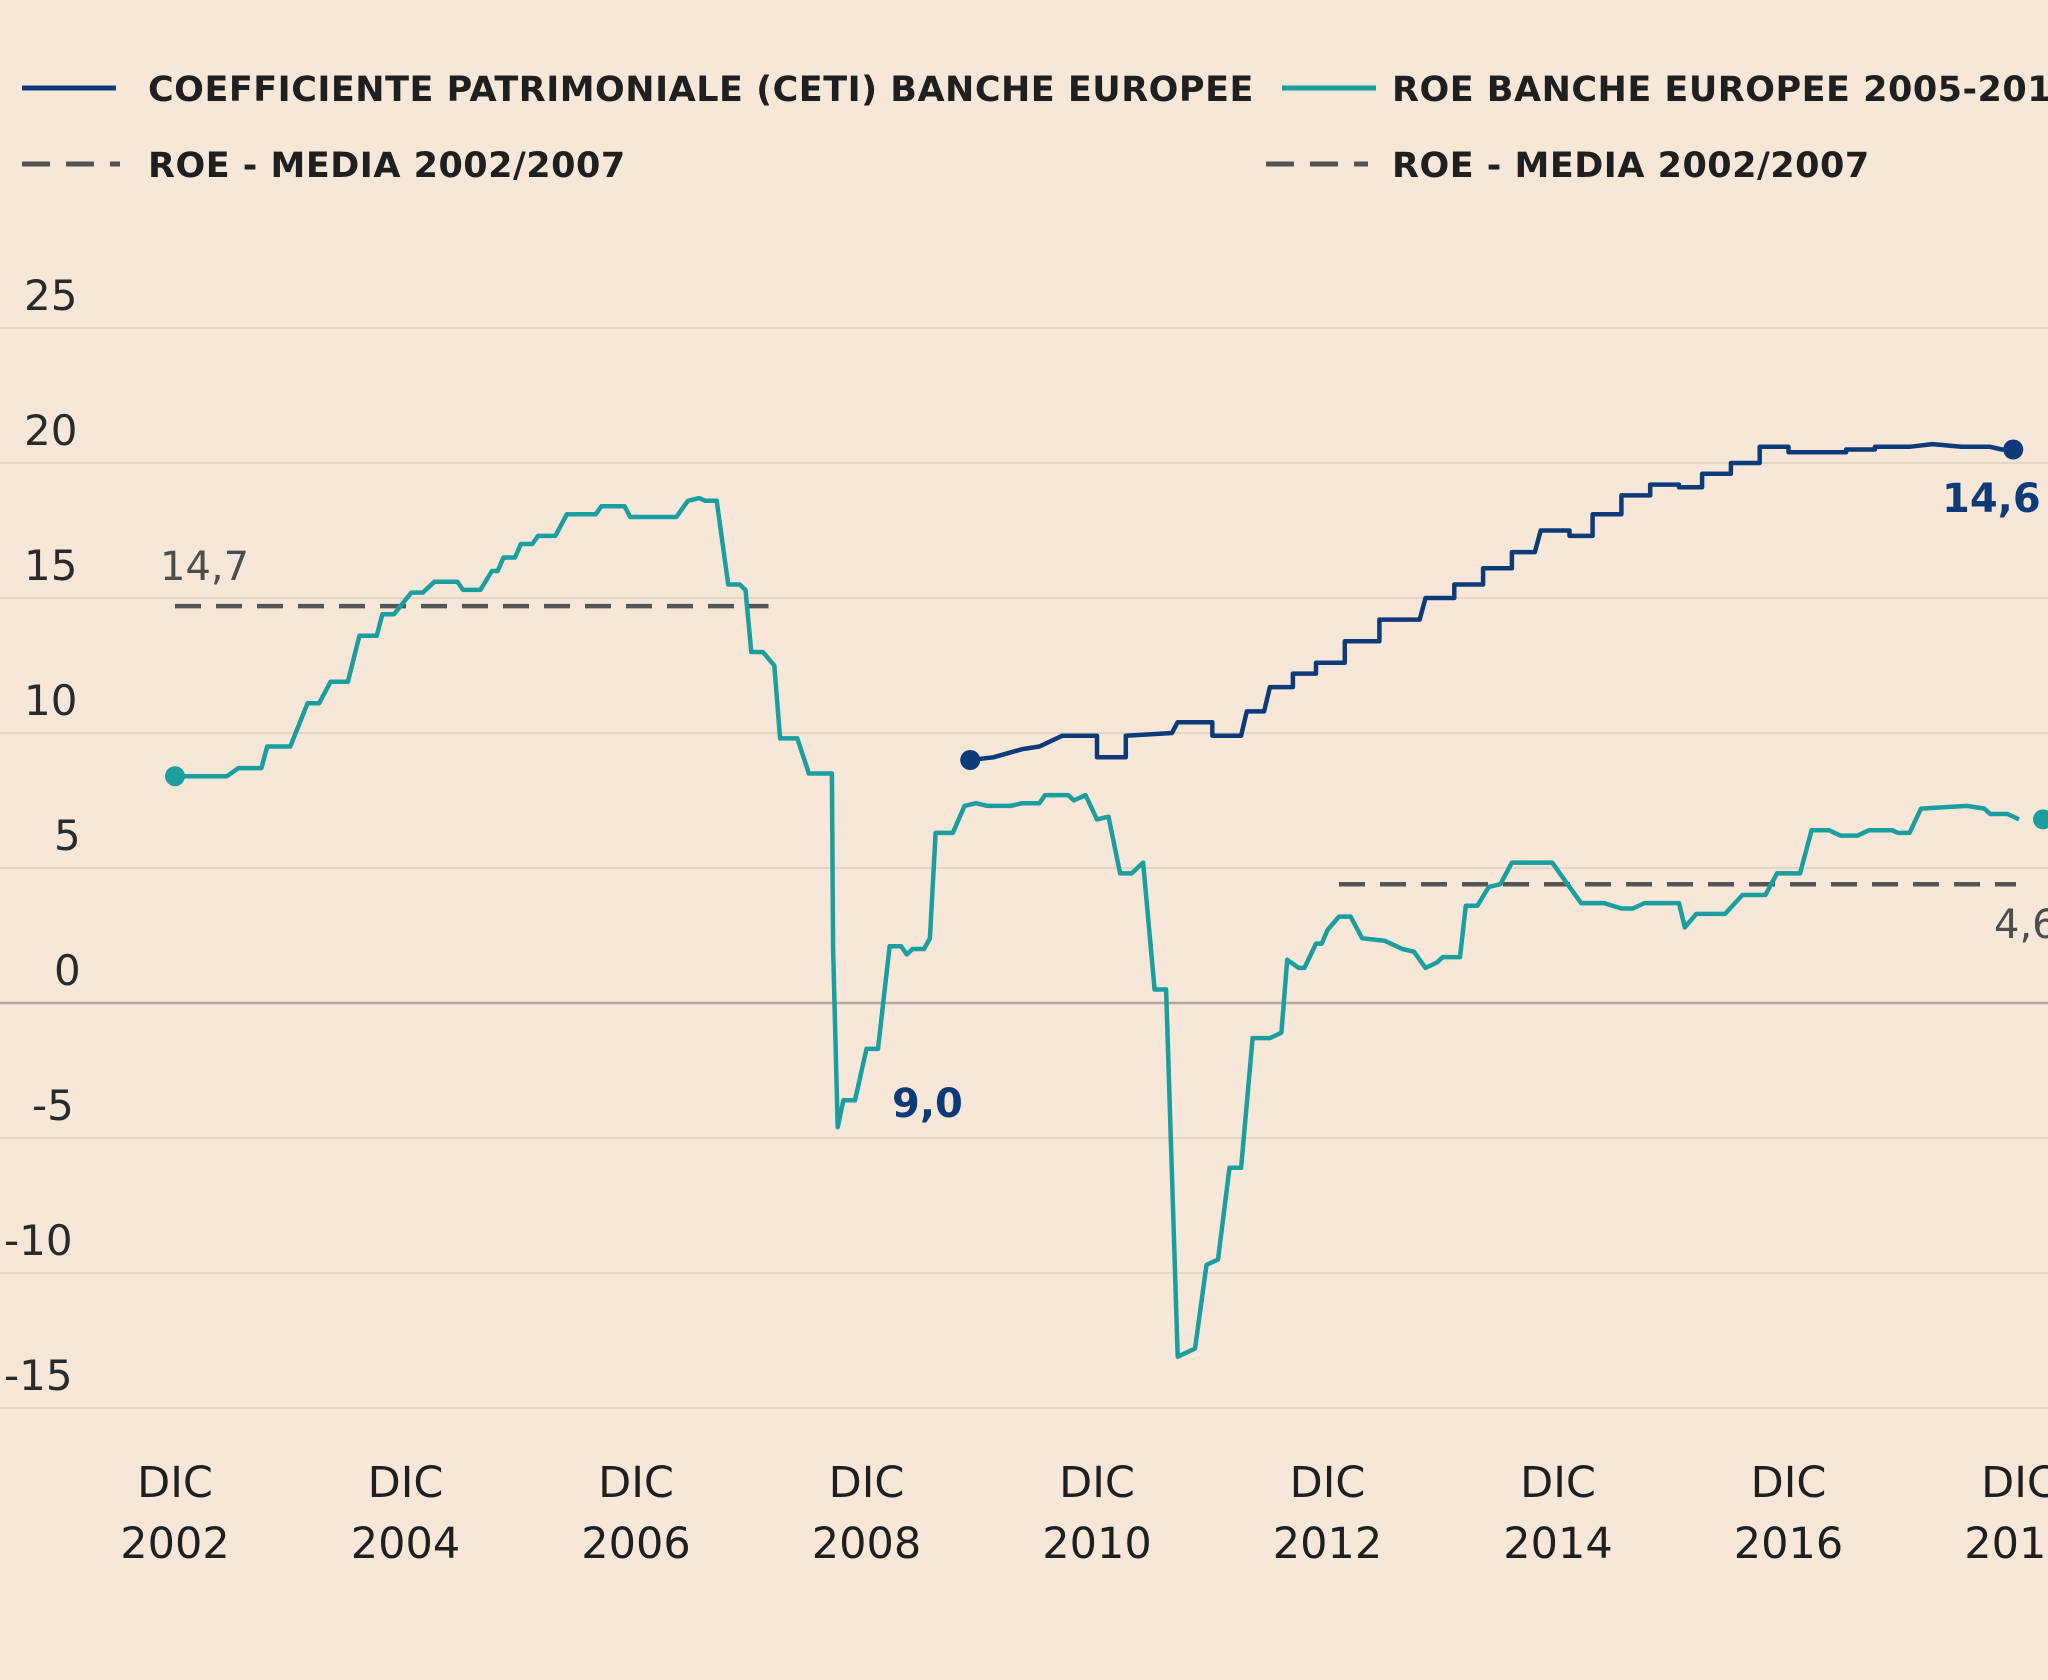  What do you see at coordinates (970, 760) in the screenshot?
I see `series-point-start-ceti` at bounding box center [970, 760].